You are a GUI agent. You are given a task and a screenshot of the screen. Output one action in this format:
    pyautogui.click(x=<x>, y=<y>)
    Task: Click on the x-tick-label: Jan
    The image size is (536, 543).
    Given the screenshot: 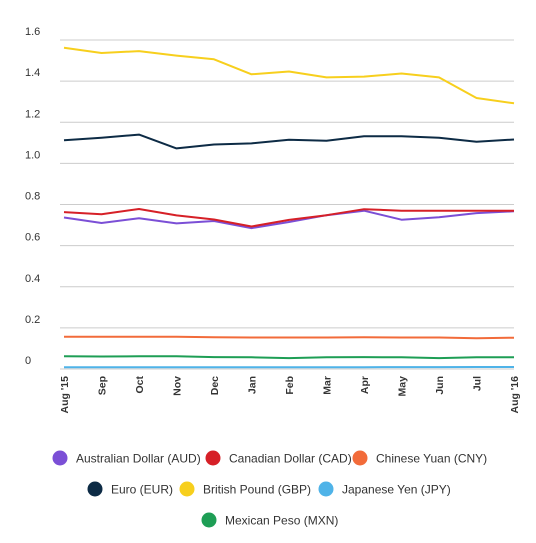 What is the action you would take?
    pyautogui.click(x=253, y=385)
    